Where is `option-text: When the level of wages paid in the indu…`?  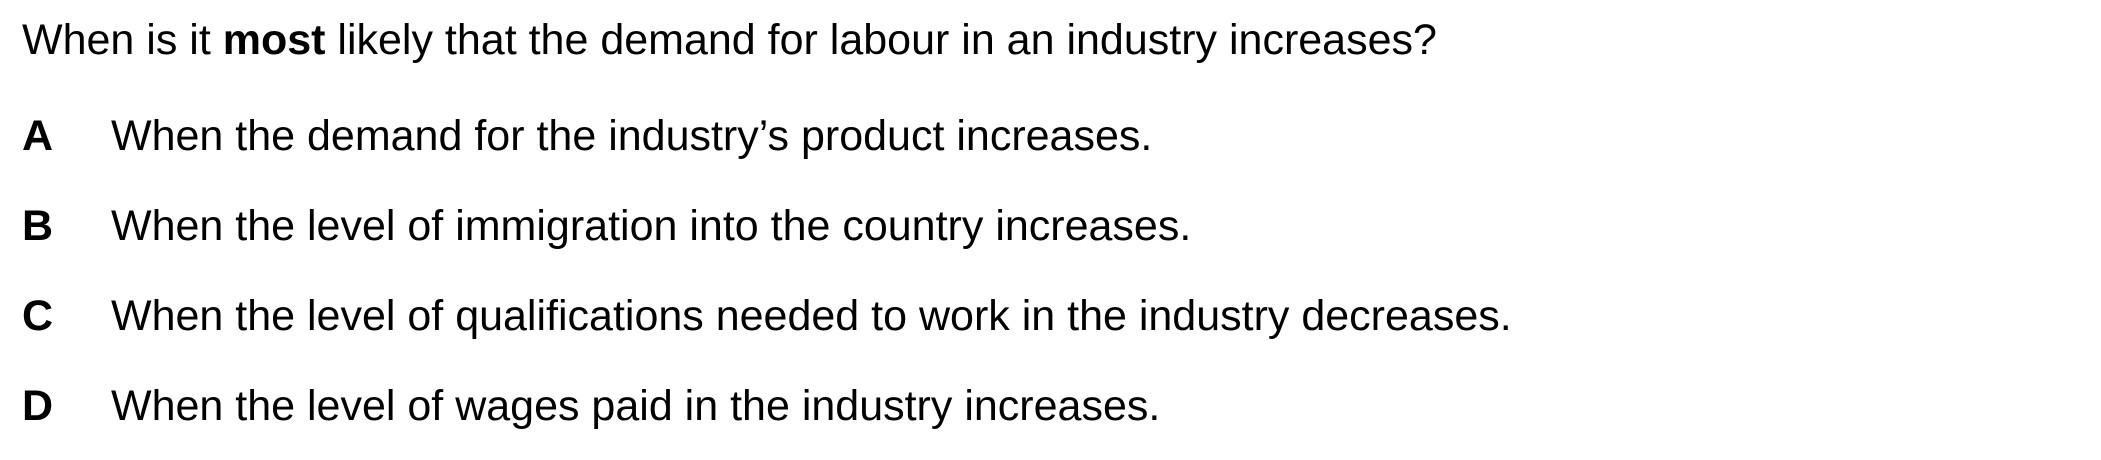 option-text: When the level of wages paid in the indu… is located at coordinates (636, 406).